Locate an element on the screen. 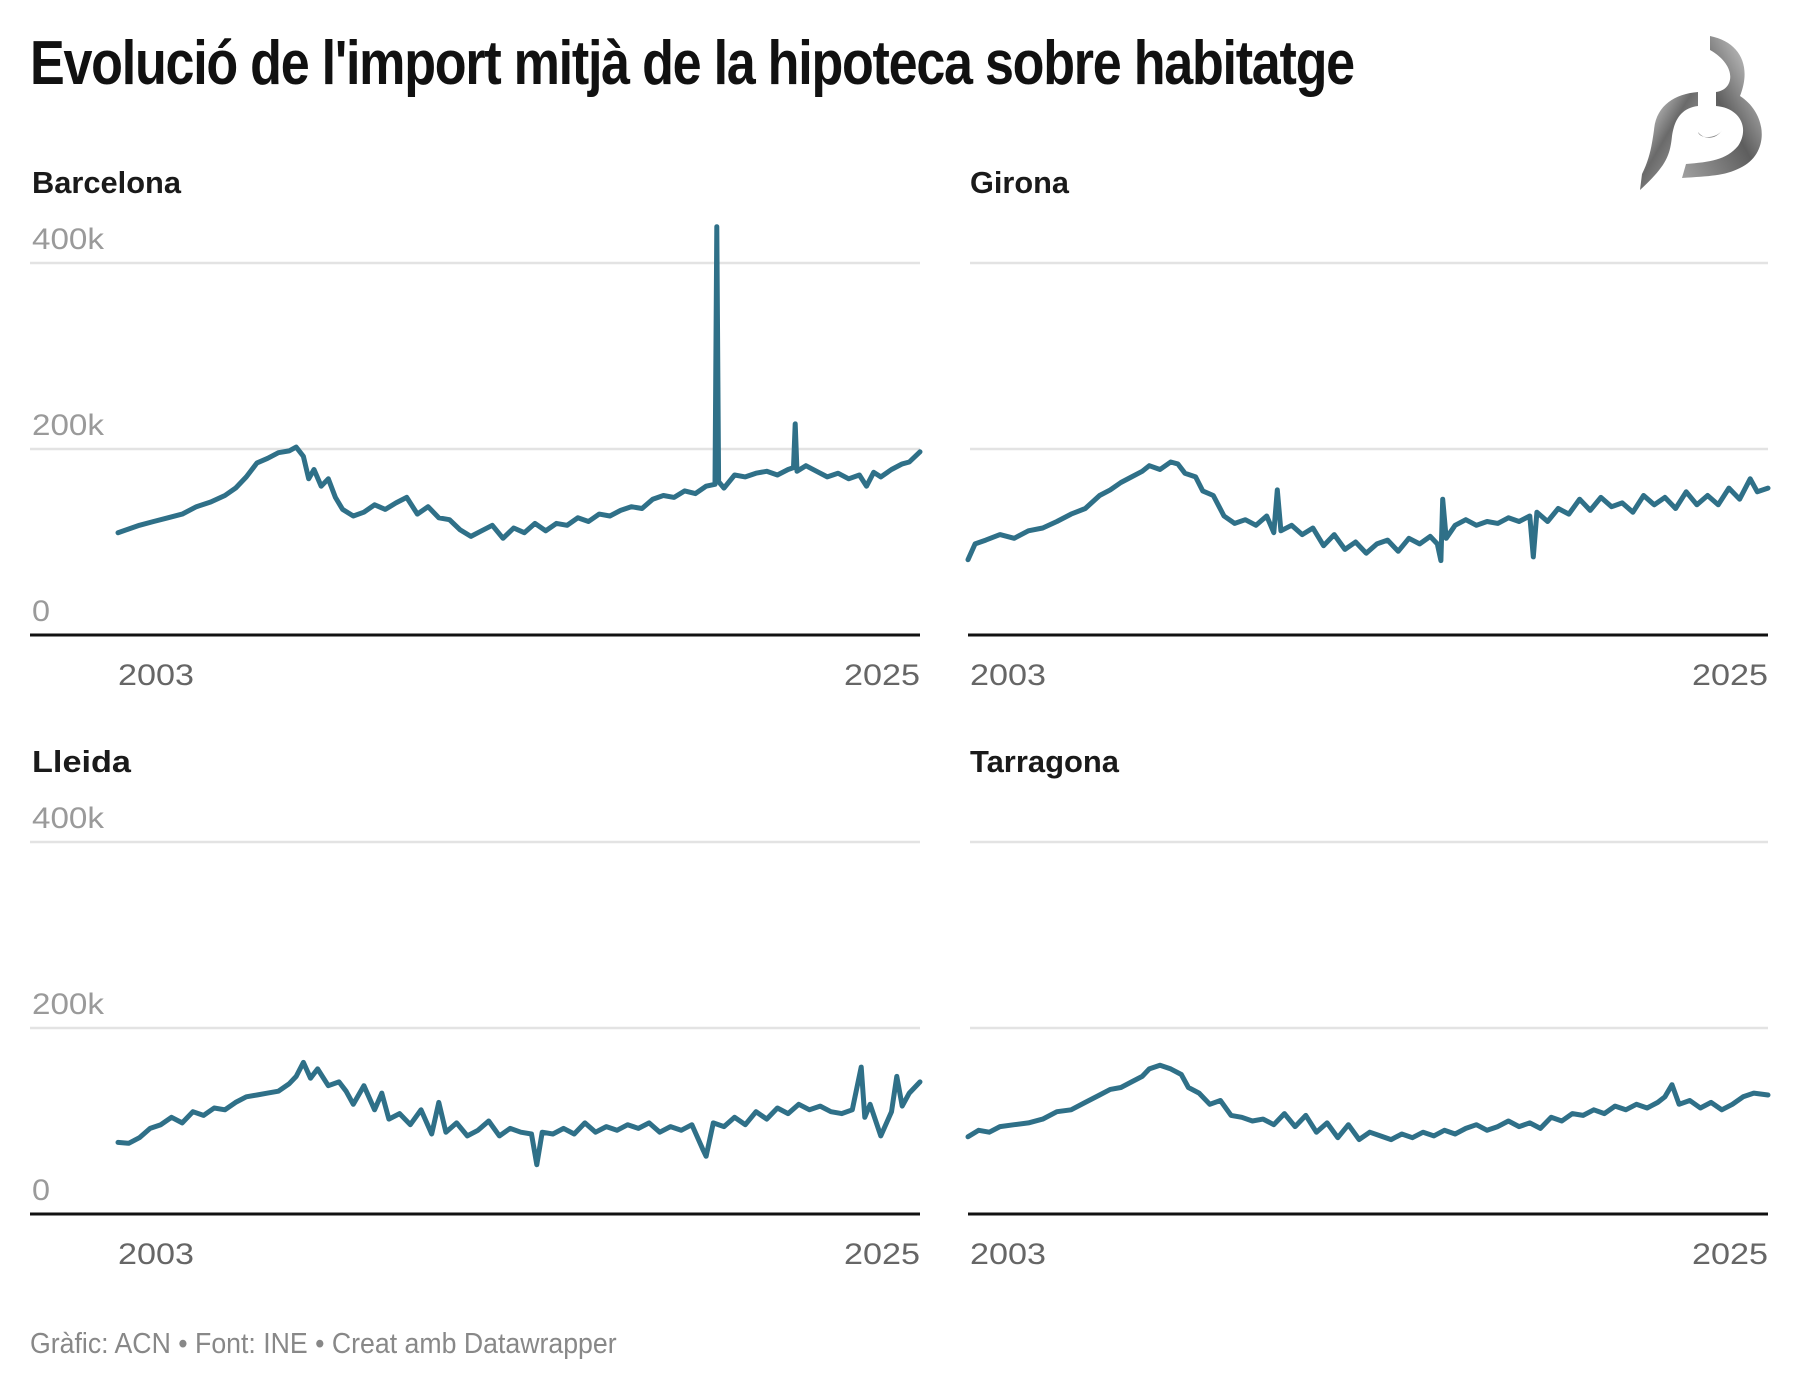  series-line-lleida is located at coordinates (519, 1113).